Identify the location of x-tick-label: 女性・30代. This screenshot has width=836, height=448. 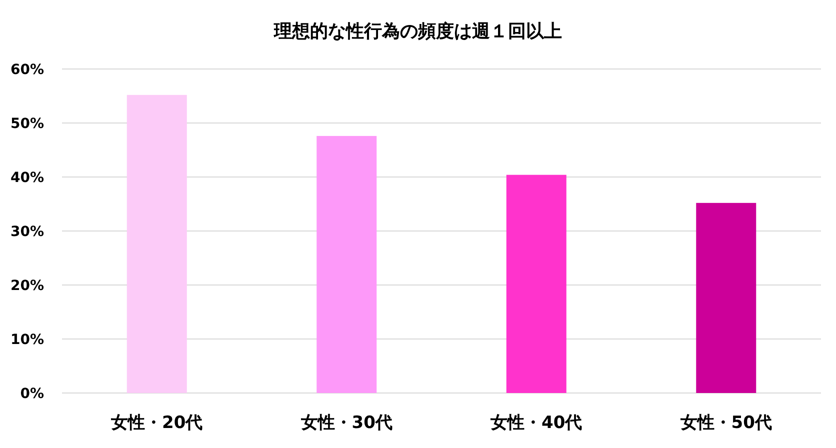
(346, 423).